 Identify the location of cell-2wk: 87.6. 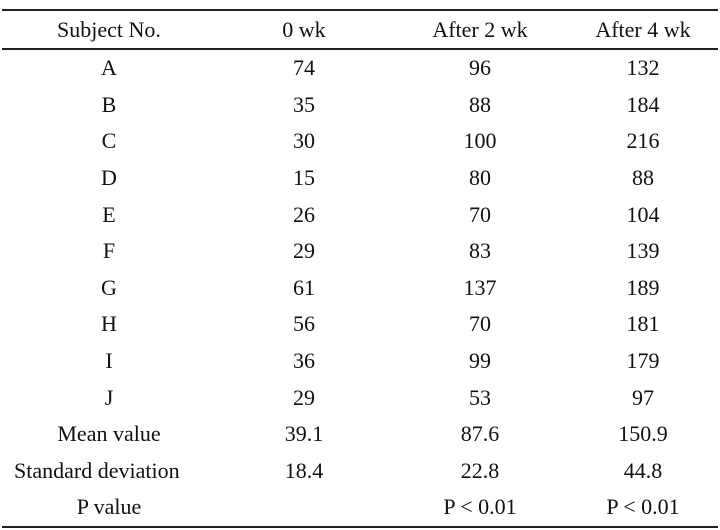
(480, 434).